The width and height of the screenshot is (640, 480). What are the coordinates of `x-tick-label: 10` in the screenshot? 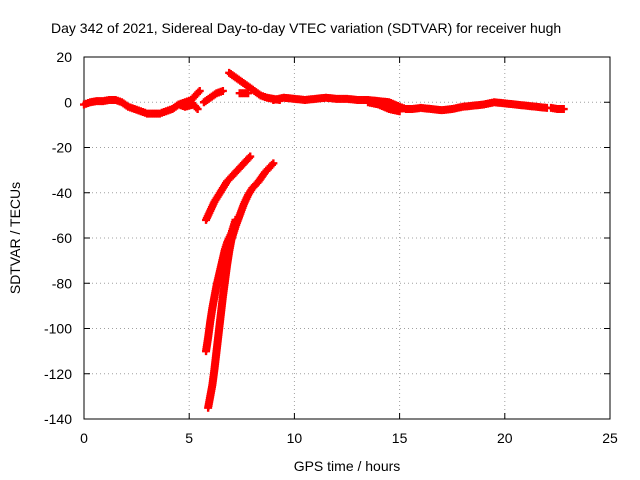 It's located at (295, 438).